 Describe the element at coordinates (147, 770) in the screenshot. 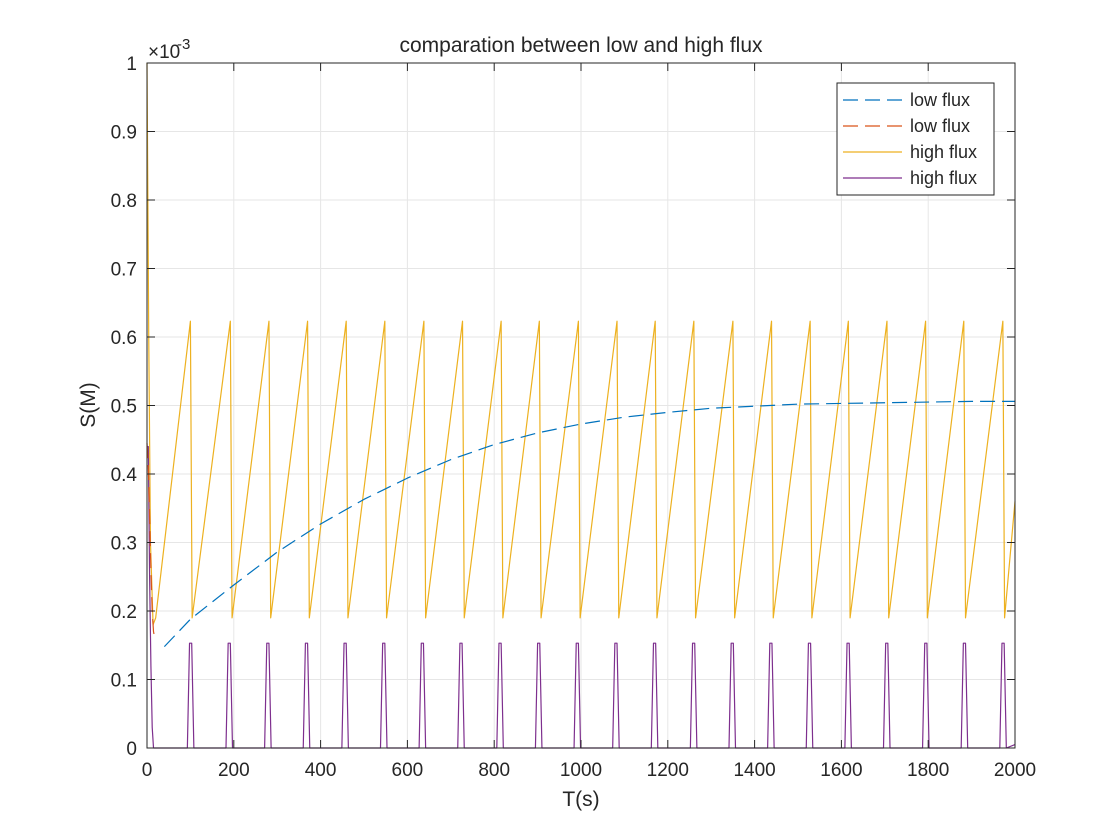

I see `x-tick-label: 0` at that location.